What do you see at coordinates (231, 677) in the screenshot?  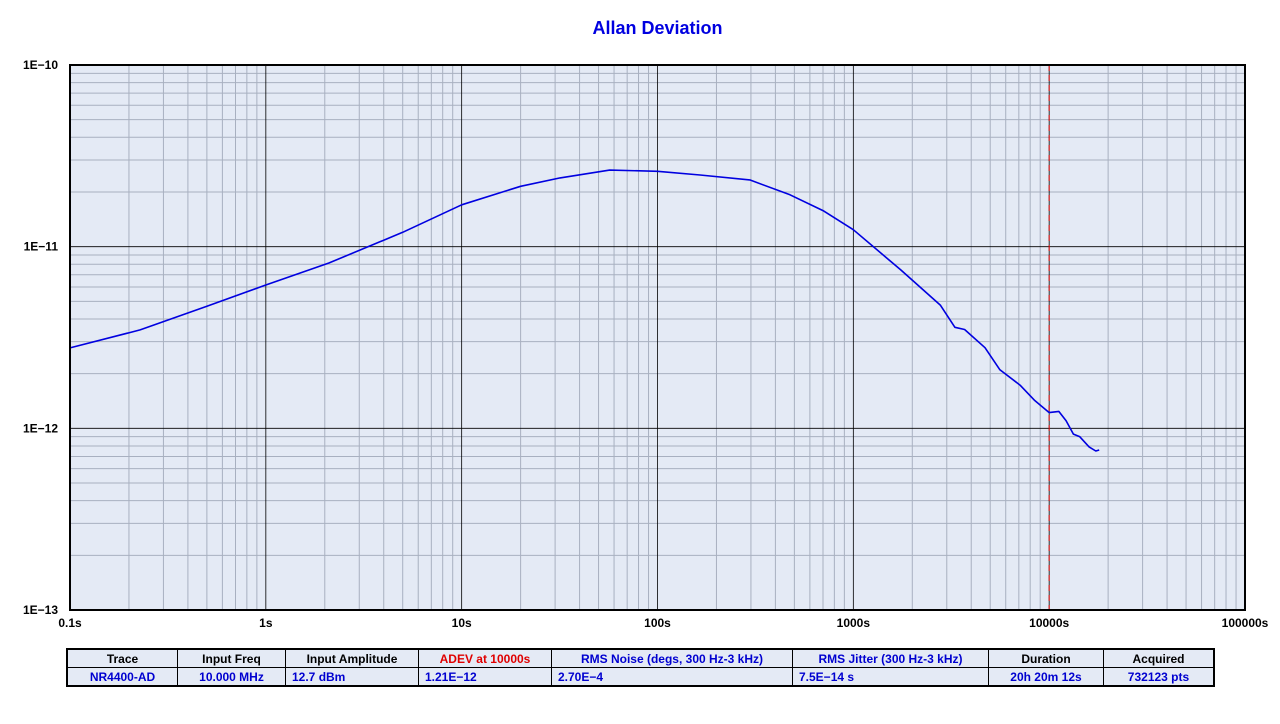 I see `cell-freq: 10.000 MHz` at bounding box center [231, 677].